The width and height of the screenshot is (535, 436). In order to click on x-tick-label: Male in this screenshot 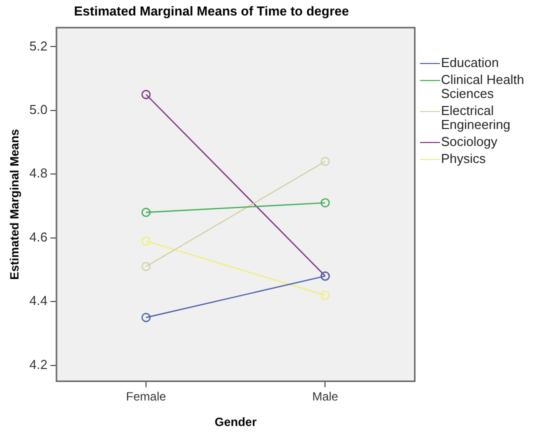, I will do `click(325, 397)`.